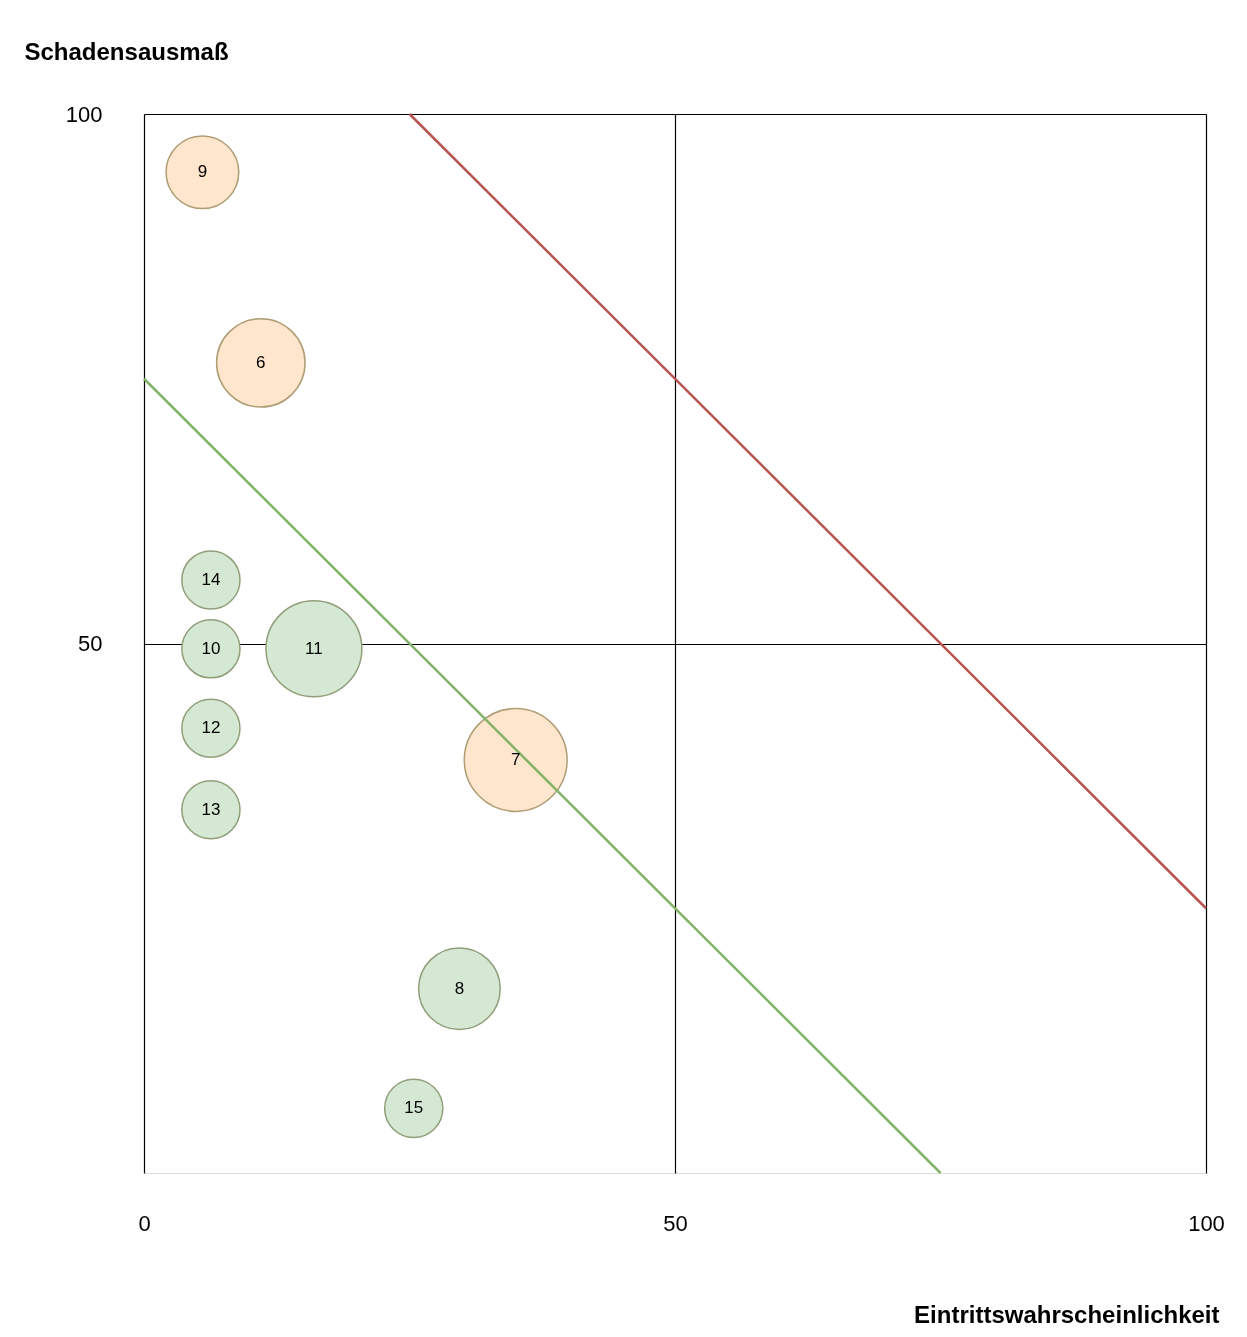 The height and width of the screenshot is (1337, 1247). What do you see at coordinates (211, 579) in the screenshot?
I see `annotation: 14` at bounding box center [211, 579].